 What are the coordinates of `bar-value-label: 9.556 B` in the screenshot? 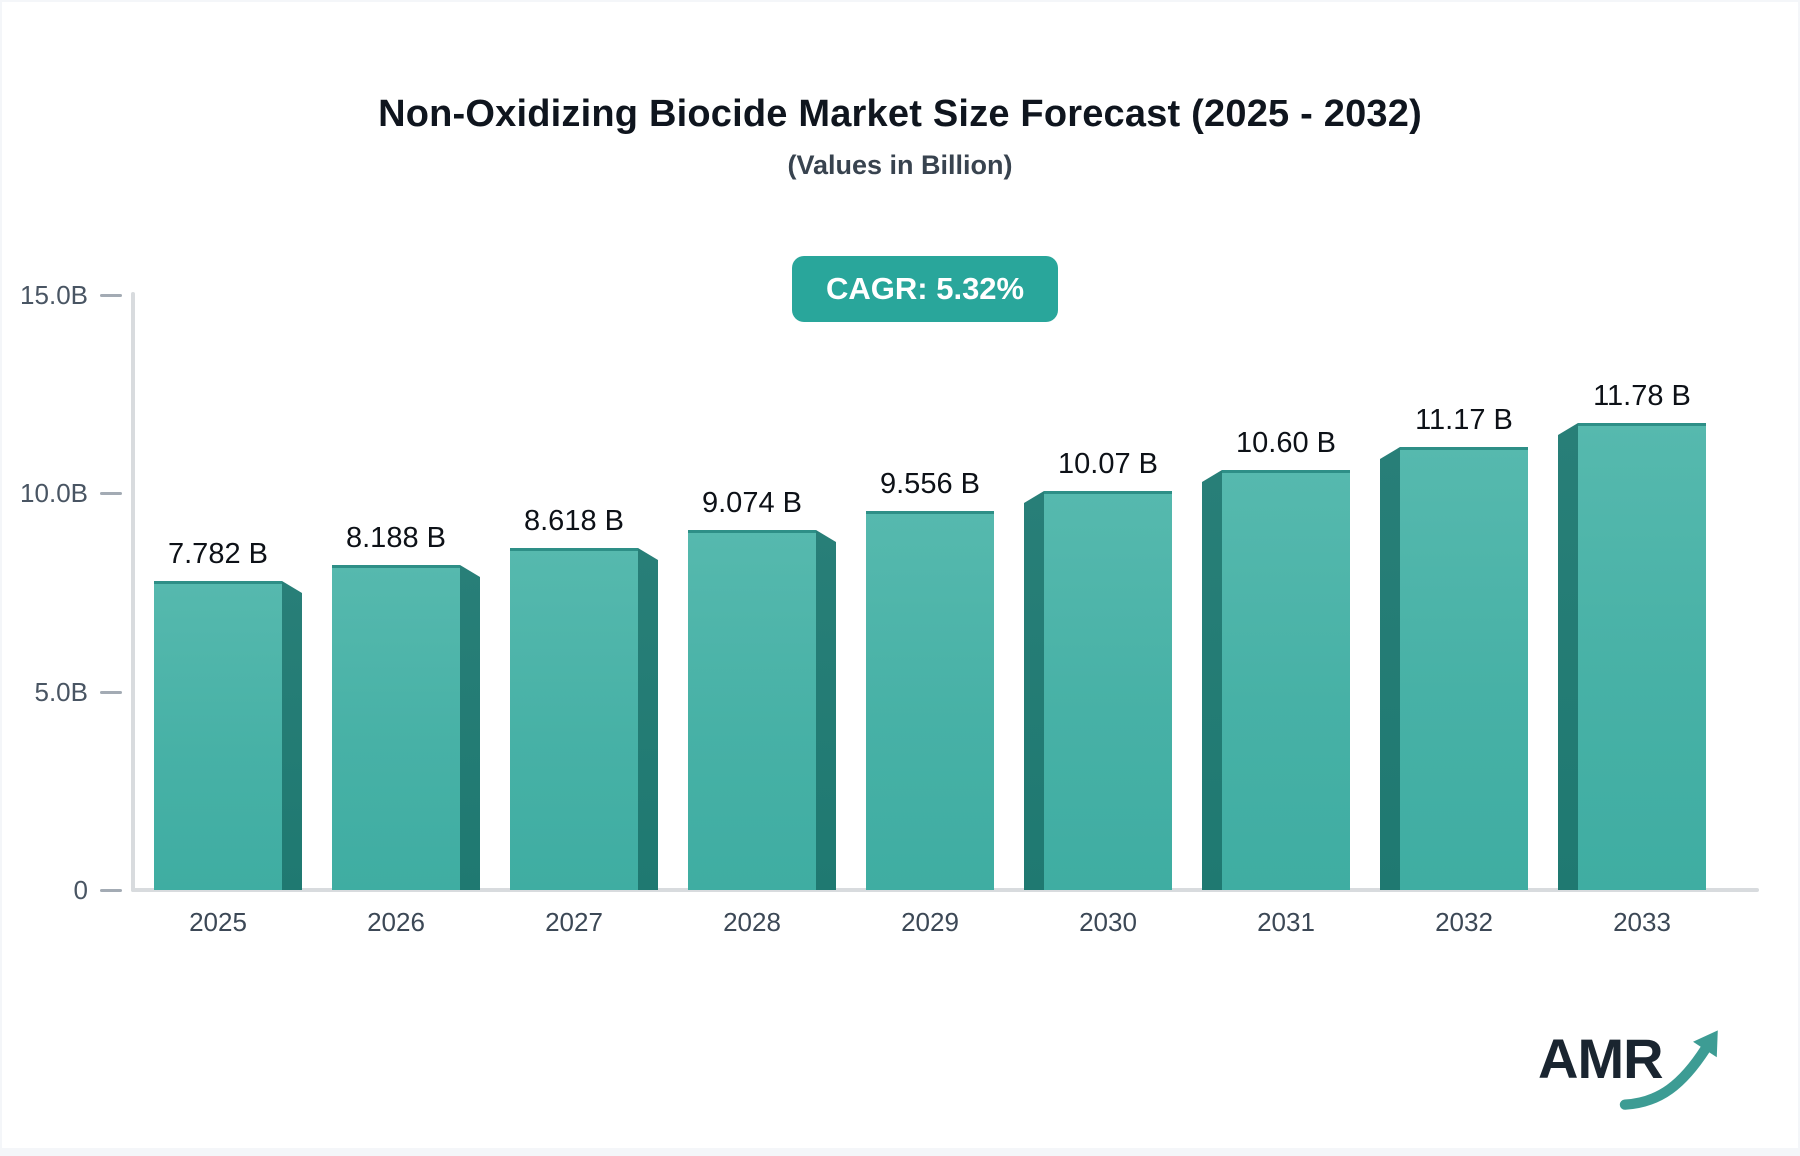 It's located at (930, 484).